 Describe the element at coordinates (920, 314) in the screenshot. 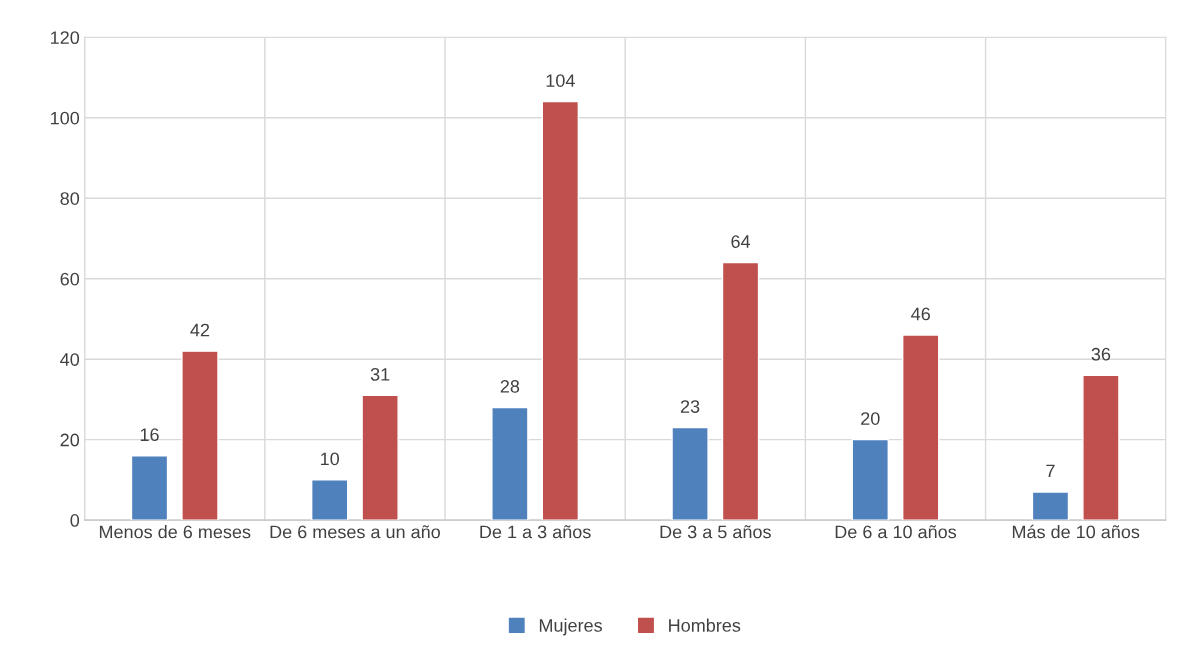

I see `data-label: 46` at that location.